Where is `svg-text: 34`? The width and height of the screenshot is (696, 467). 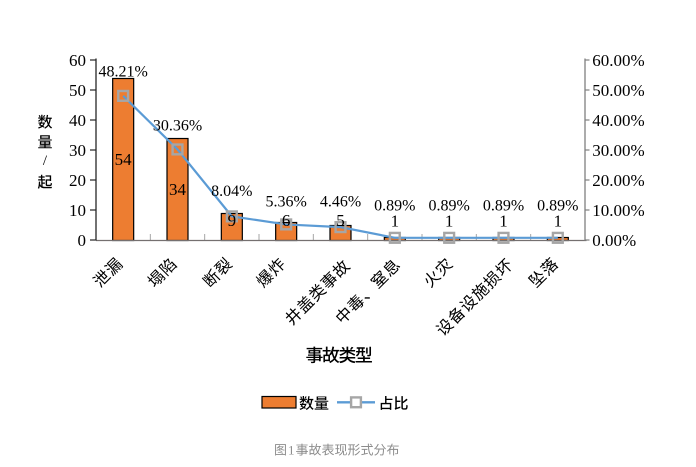 svg-text: 34 is located at coordinates (178, 189).